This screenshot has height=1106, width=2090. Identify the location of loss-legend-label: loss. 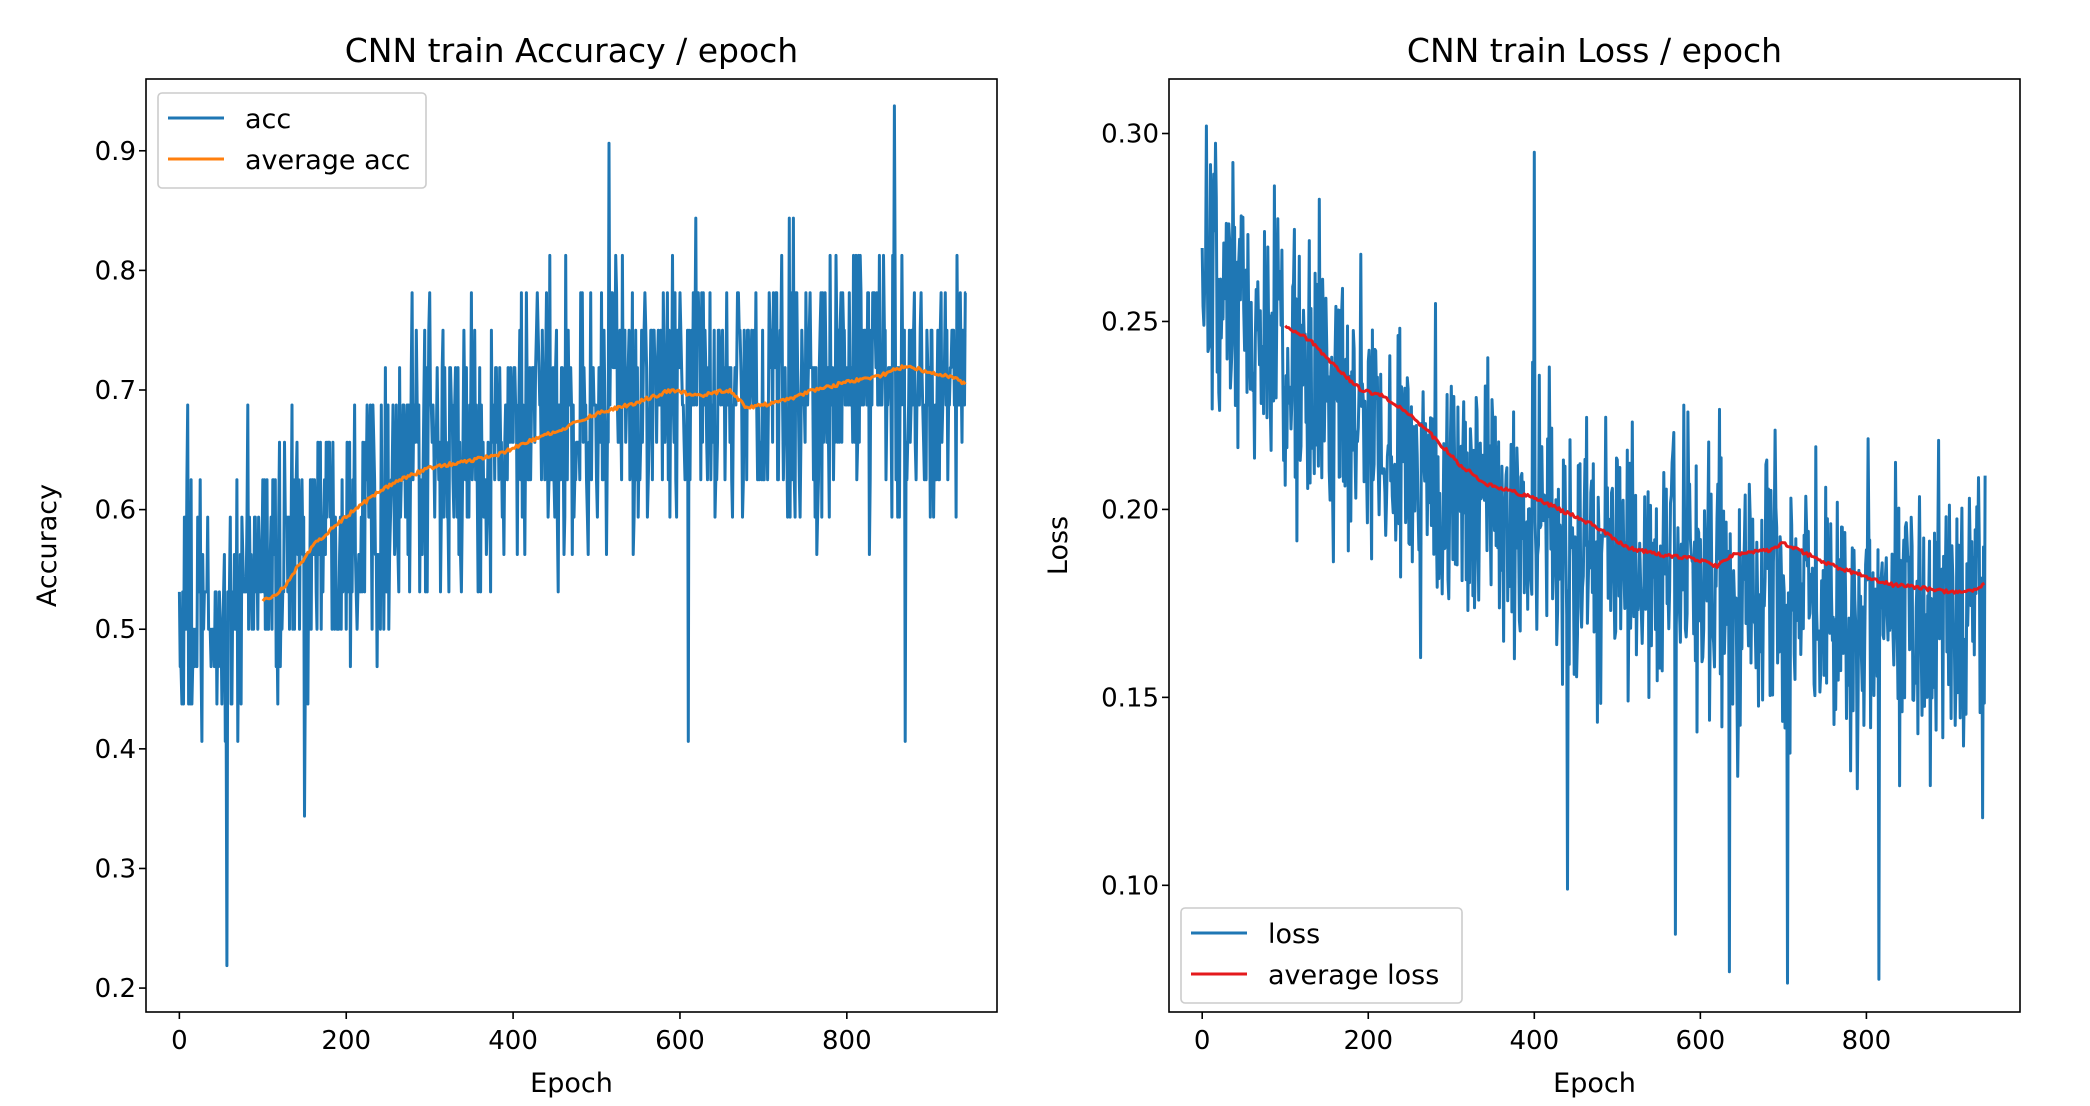
(1294, 934).